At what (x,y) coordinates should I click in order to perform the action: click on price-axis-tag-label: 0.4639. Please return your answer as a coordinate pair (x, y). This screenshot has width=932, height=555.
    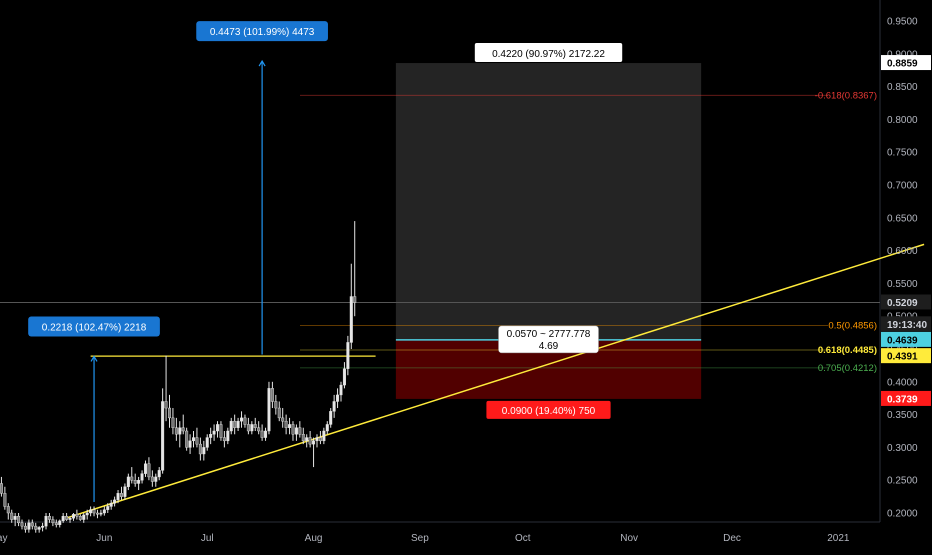
    Looking at the image, I should click on (902, 340).